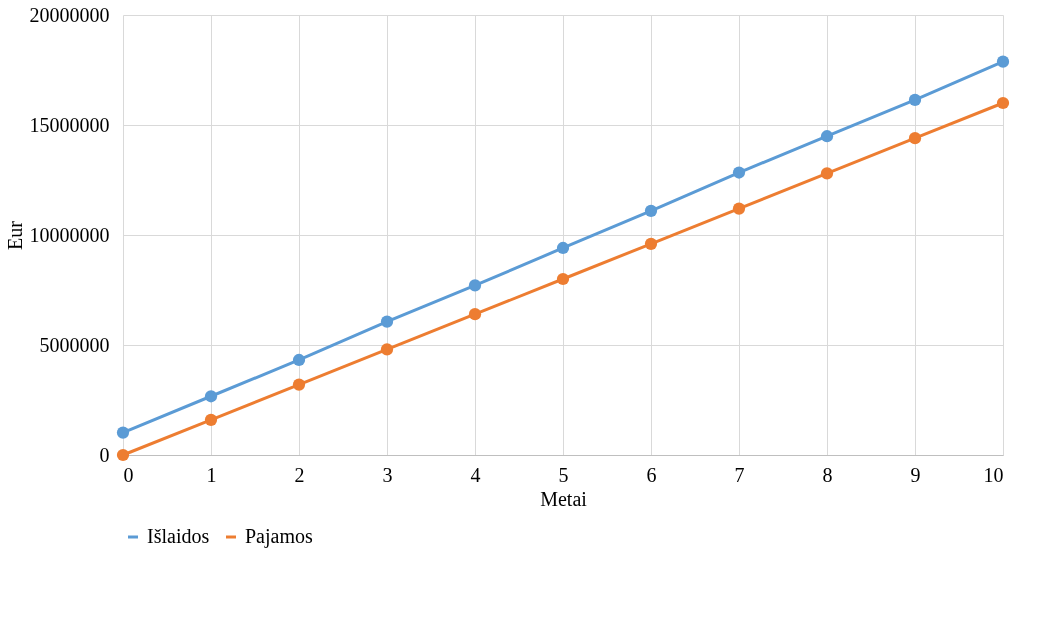 This screenshot has height=629, width=1064. Describe the element at coordinates (178, 536) in the screenshot. I see `legend-label: Išlaidos` at that location.